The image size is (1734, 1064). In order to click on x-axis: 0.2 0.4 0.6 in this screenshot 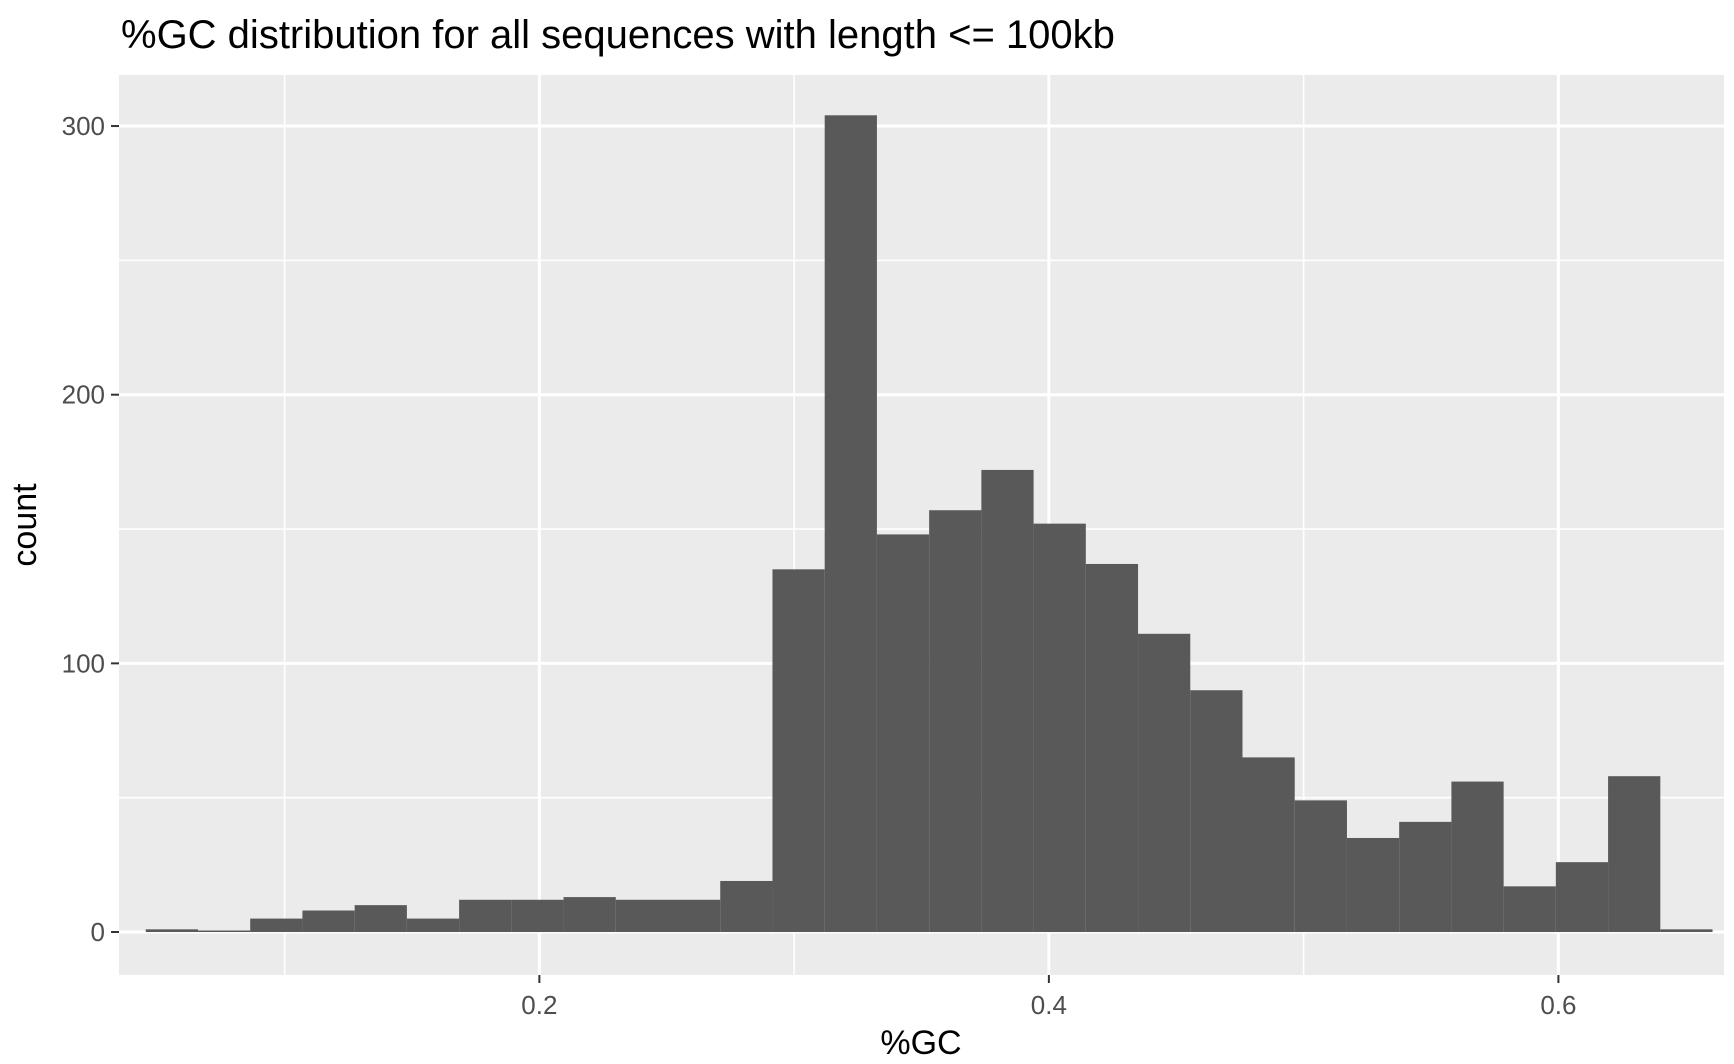, I will do `click(1048, 997)`.